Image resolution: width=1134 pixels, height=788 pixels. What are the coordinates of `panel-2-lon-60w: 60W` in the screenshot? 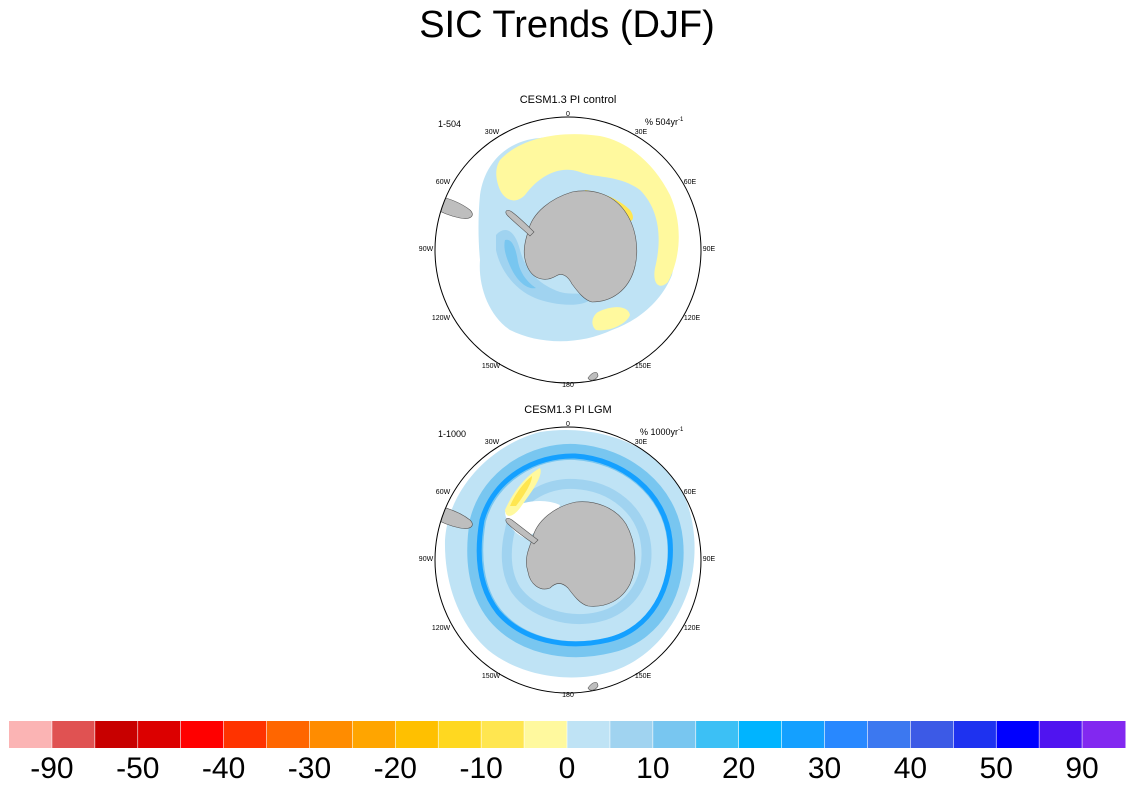 It's located at (443, 492).